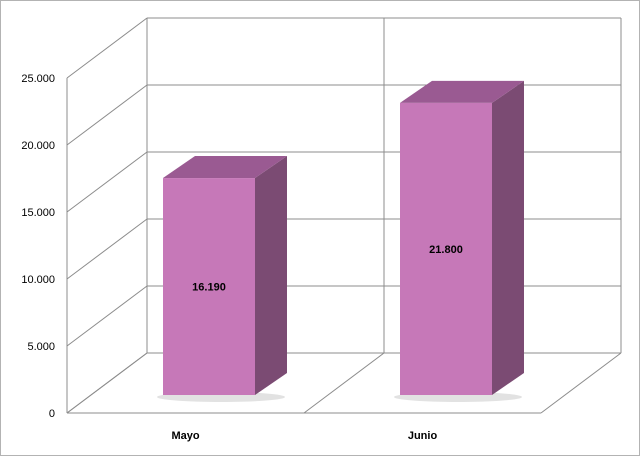  Describe the element at coordinates (38, 79) in the screenshot. I see `y-tick-label: 25.000` at that location.